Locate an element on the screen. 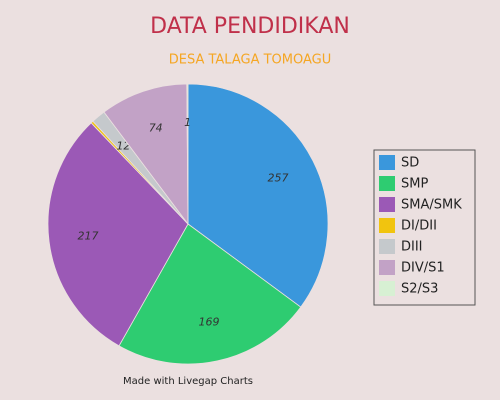 This screenshot has width=500, height=400. data-label: 217 is located at coordinates (87, 236).